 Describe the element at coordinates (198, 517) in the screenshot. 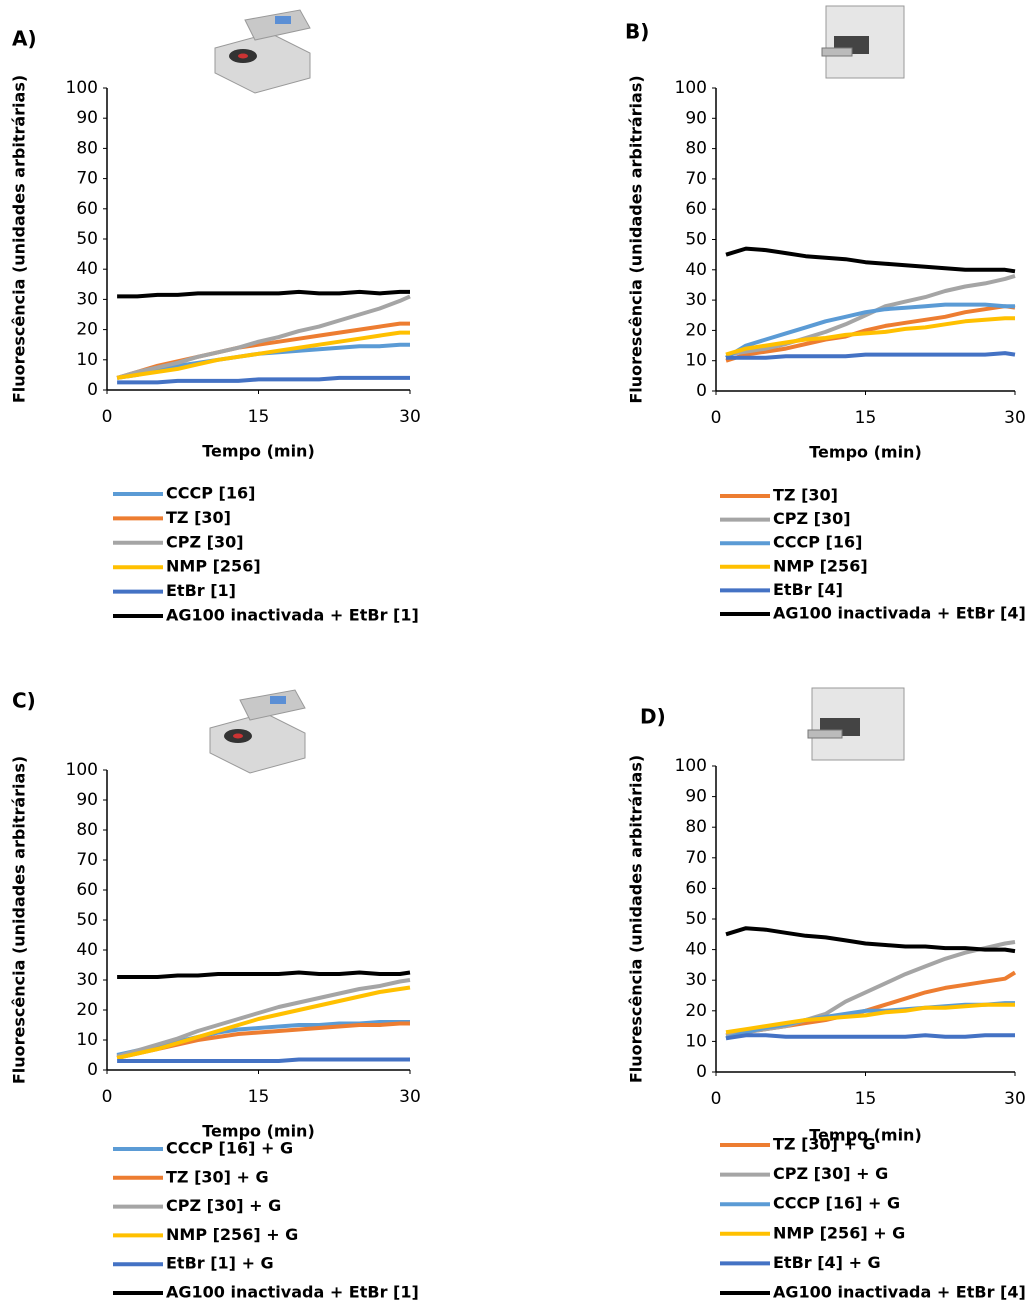

I see `legend-label: TZ [30]` at that location.